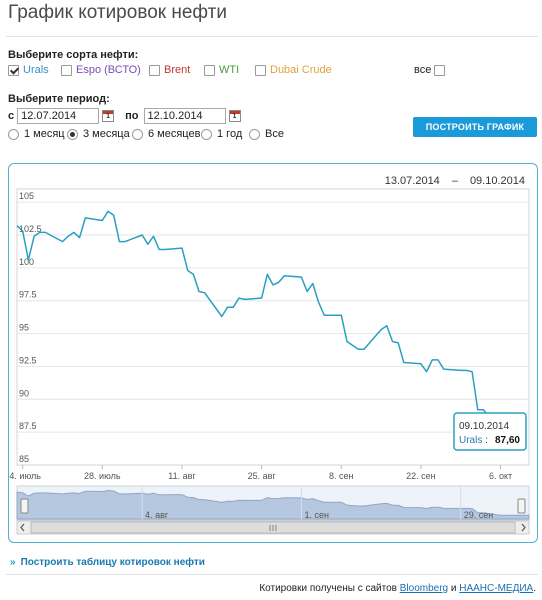 This screenshot has height=600, width=542. I want to click on date-from-input, so click(58, 116).